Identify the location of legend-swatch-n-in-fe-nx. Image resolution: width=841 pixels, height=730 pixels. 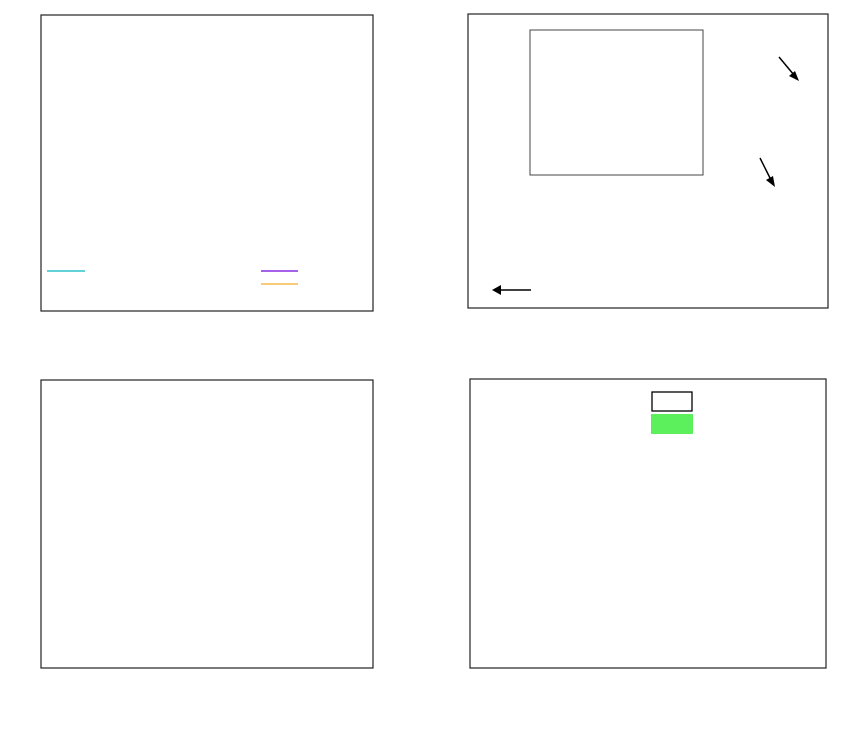
(672, 424).